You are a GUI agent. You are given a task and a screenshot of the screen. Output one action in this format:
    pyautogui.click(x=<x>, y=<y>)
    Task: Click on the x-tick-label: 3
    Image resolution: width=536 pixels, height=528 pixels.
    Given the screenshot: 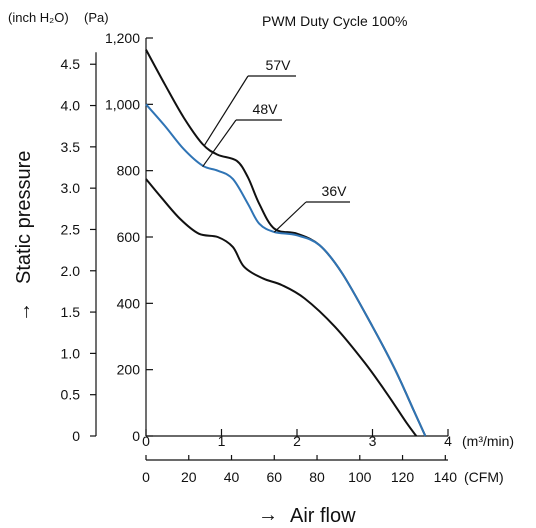 What is the action you would take?
    pyautogui.click(x=373, y=441)
    